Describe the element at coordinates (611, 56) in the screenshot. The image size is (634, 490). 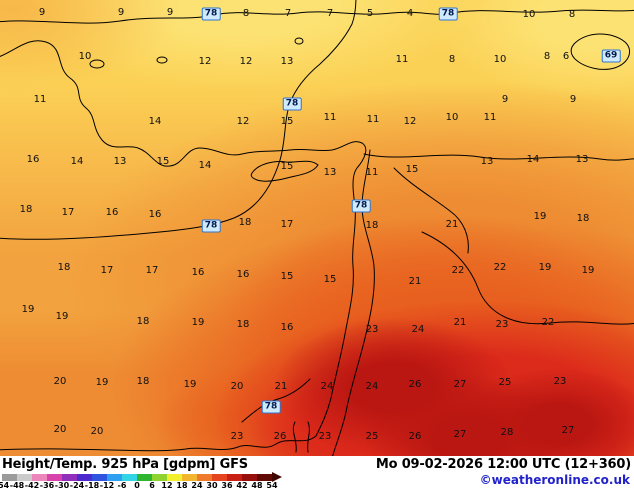
I see `contour-label: 69` at that location.